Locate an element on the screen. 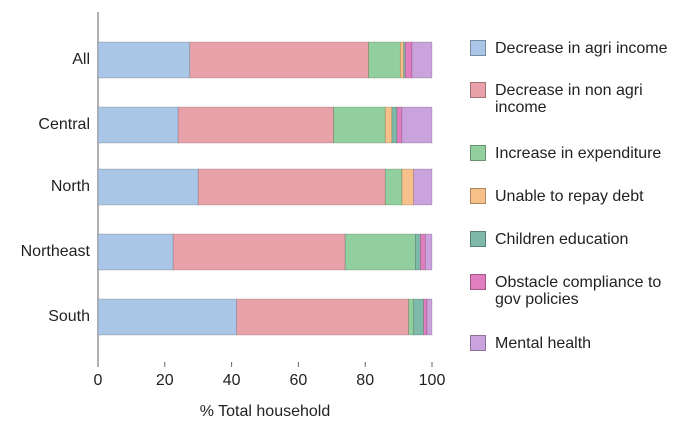 The width and height of the screenshot is (694, 423). legend-item: Unable to repay debt is located at coordinates (580, 196).